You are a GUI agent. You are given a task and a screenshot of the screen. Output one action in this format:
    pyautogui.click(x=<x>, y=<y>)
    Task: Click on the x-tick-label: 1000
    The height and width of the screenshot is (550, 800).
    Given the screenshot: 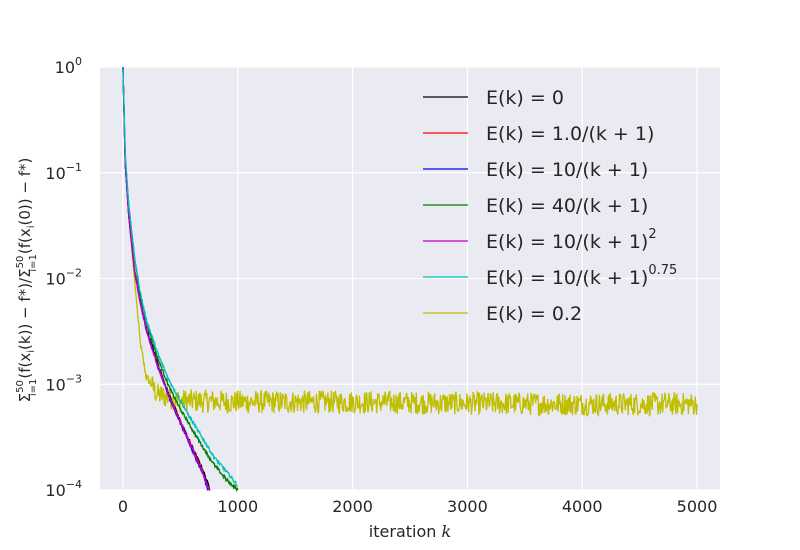 What is the action you would take?
    pyautogui.click(x=237, y=506)
    